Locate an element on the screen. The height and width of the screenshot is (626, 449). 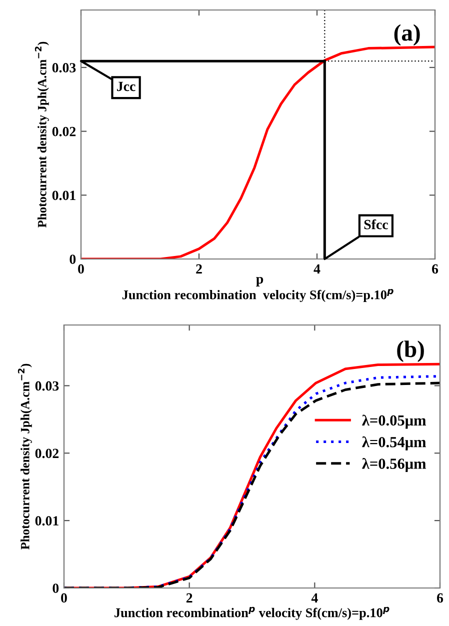
text: p is located at coordinates (260, 281).